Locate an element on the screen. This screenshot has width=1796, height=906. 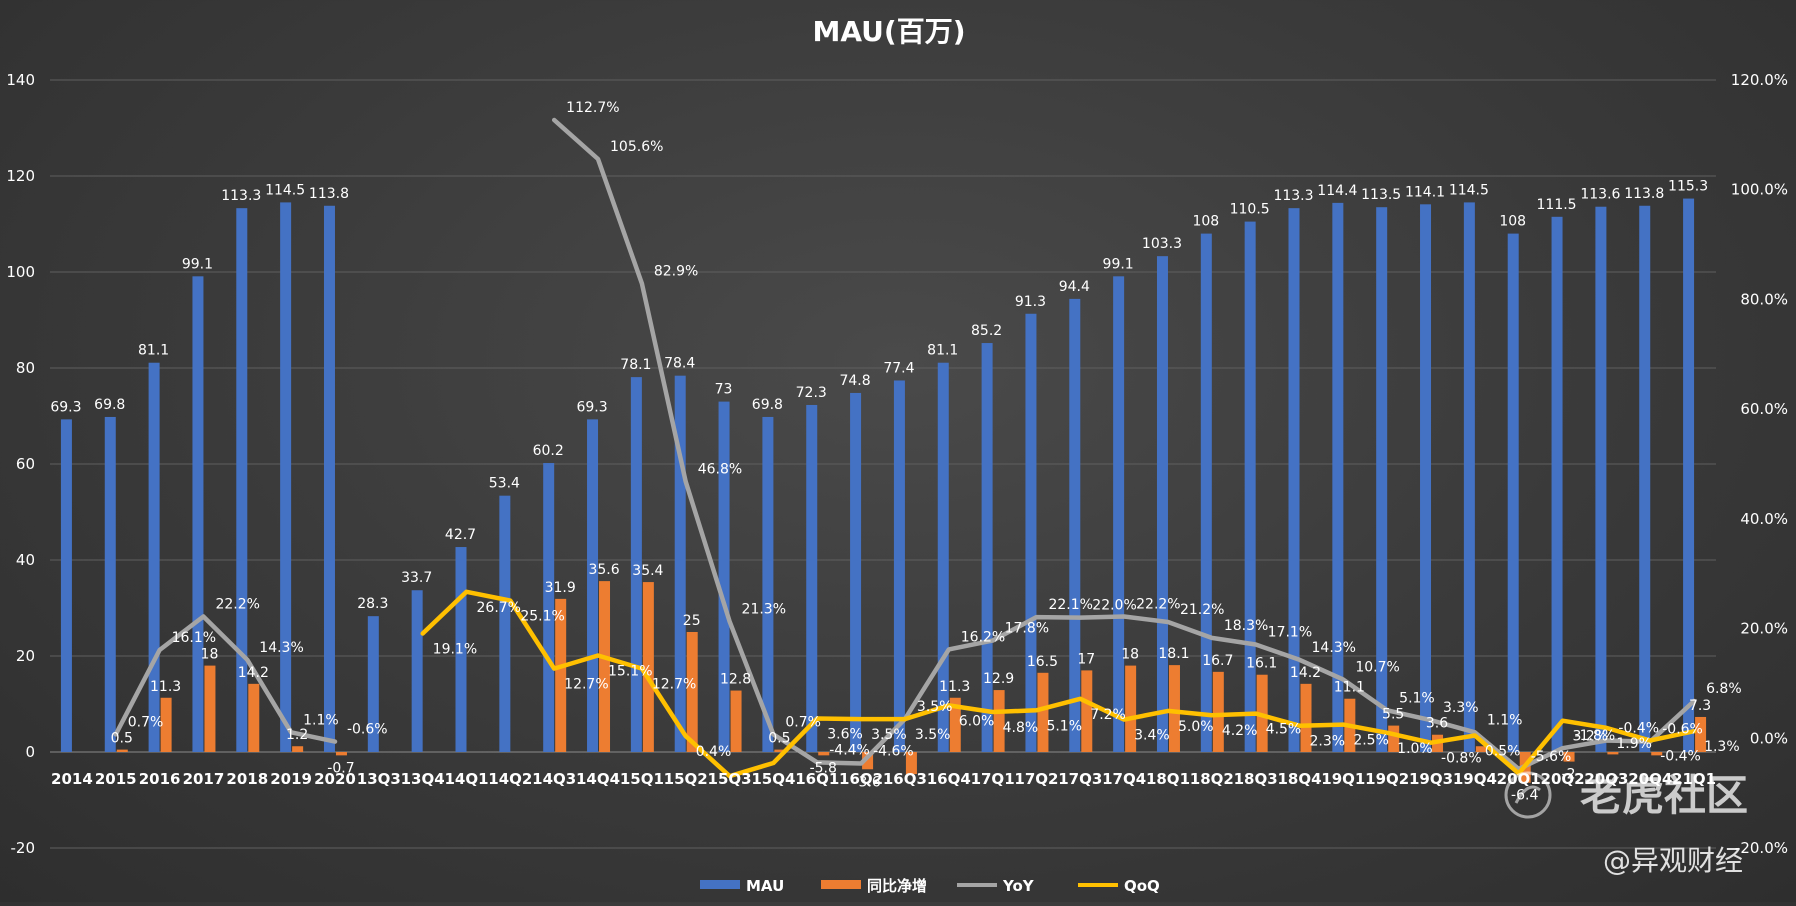
qoq-data-label: 19.1% is located at coordinates (455, 650).